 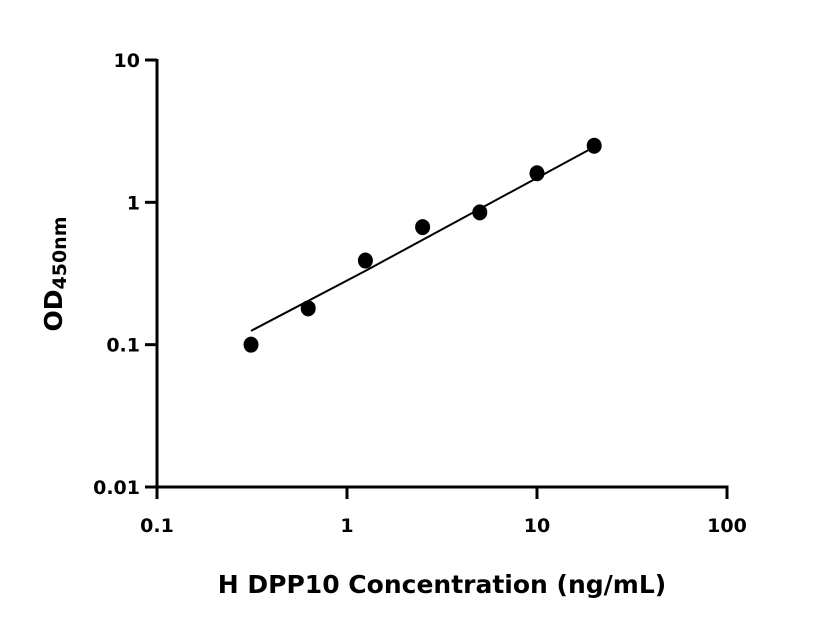 I want to click on y-axis-title: OD450nm, so click(x=55, y=273).